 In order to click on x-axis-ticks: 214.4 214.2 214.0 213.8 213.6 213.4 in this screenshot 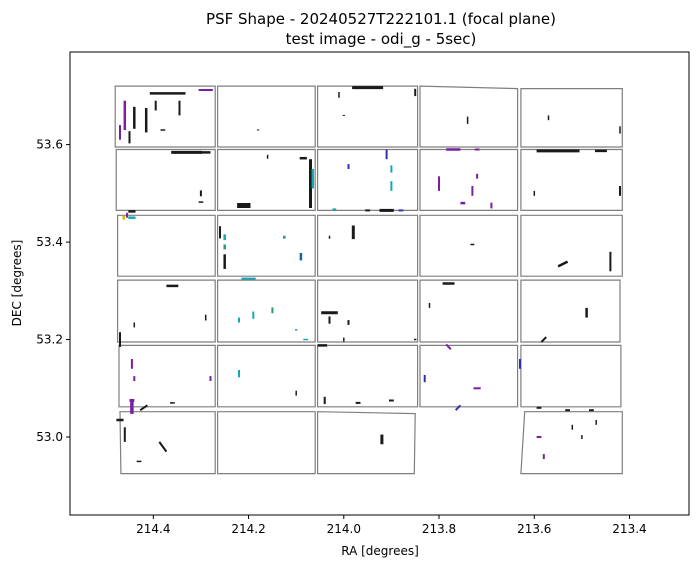, I will do `click(391, 525)`.